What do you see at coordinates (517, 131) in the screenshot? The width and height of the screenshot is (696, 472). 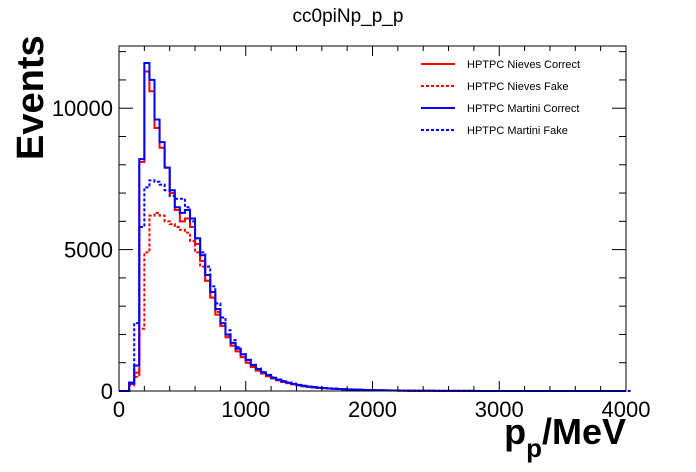 I see `legend-label: HPTPC Martini Fake` at bounding box center [517, 131].